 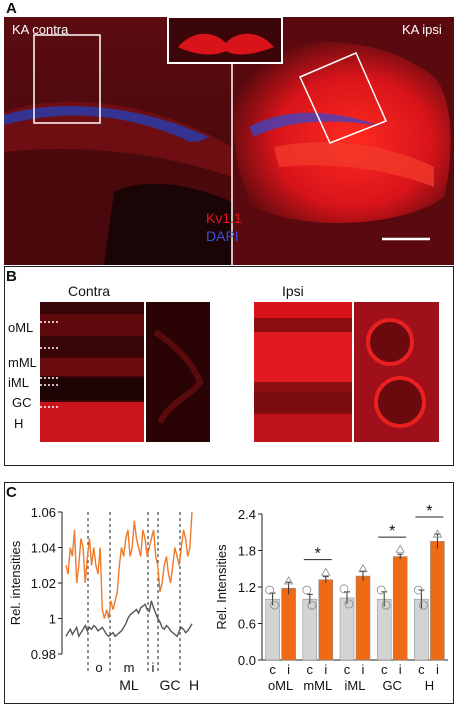 I want to click on region-label-m: m, so click(x=129, y=667).